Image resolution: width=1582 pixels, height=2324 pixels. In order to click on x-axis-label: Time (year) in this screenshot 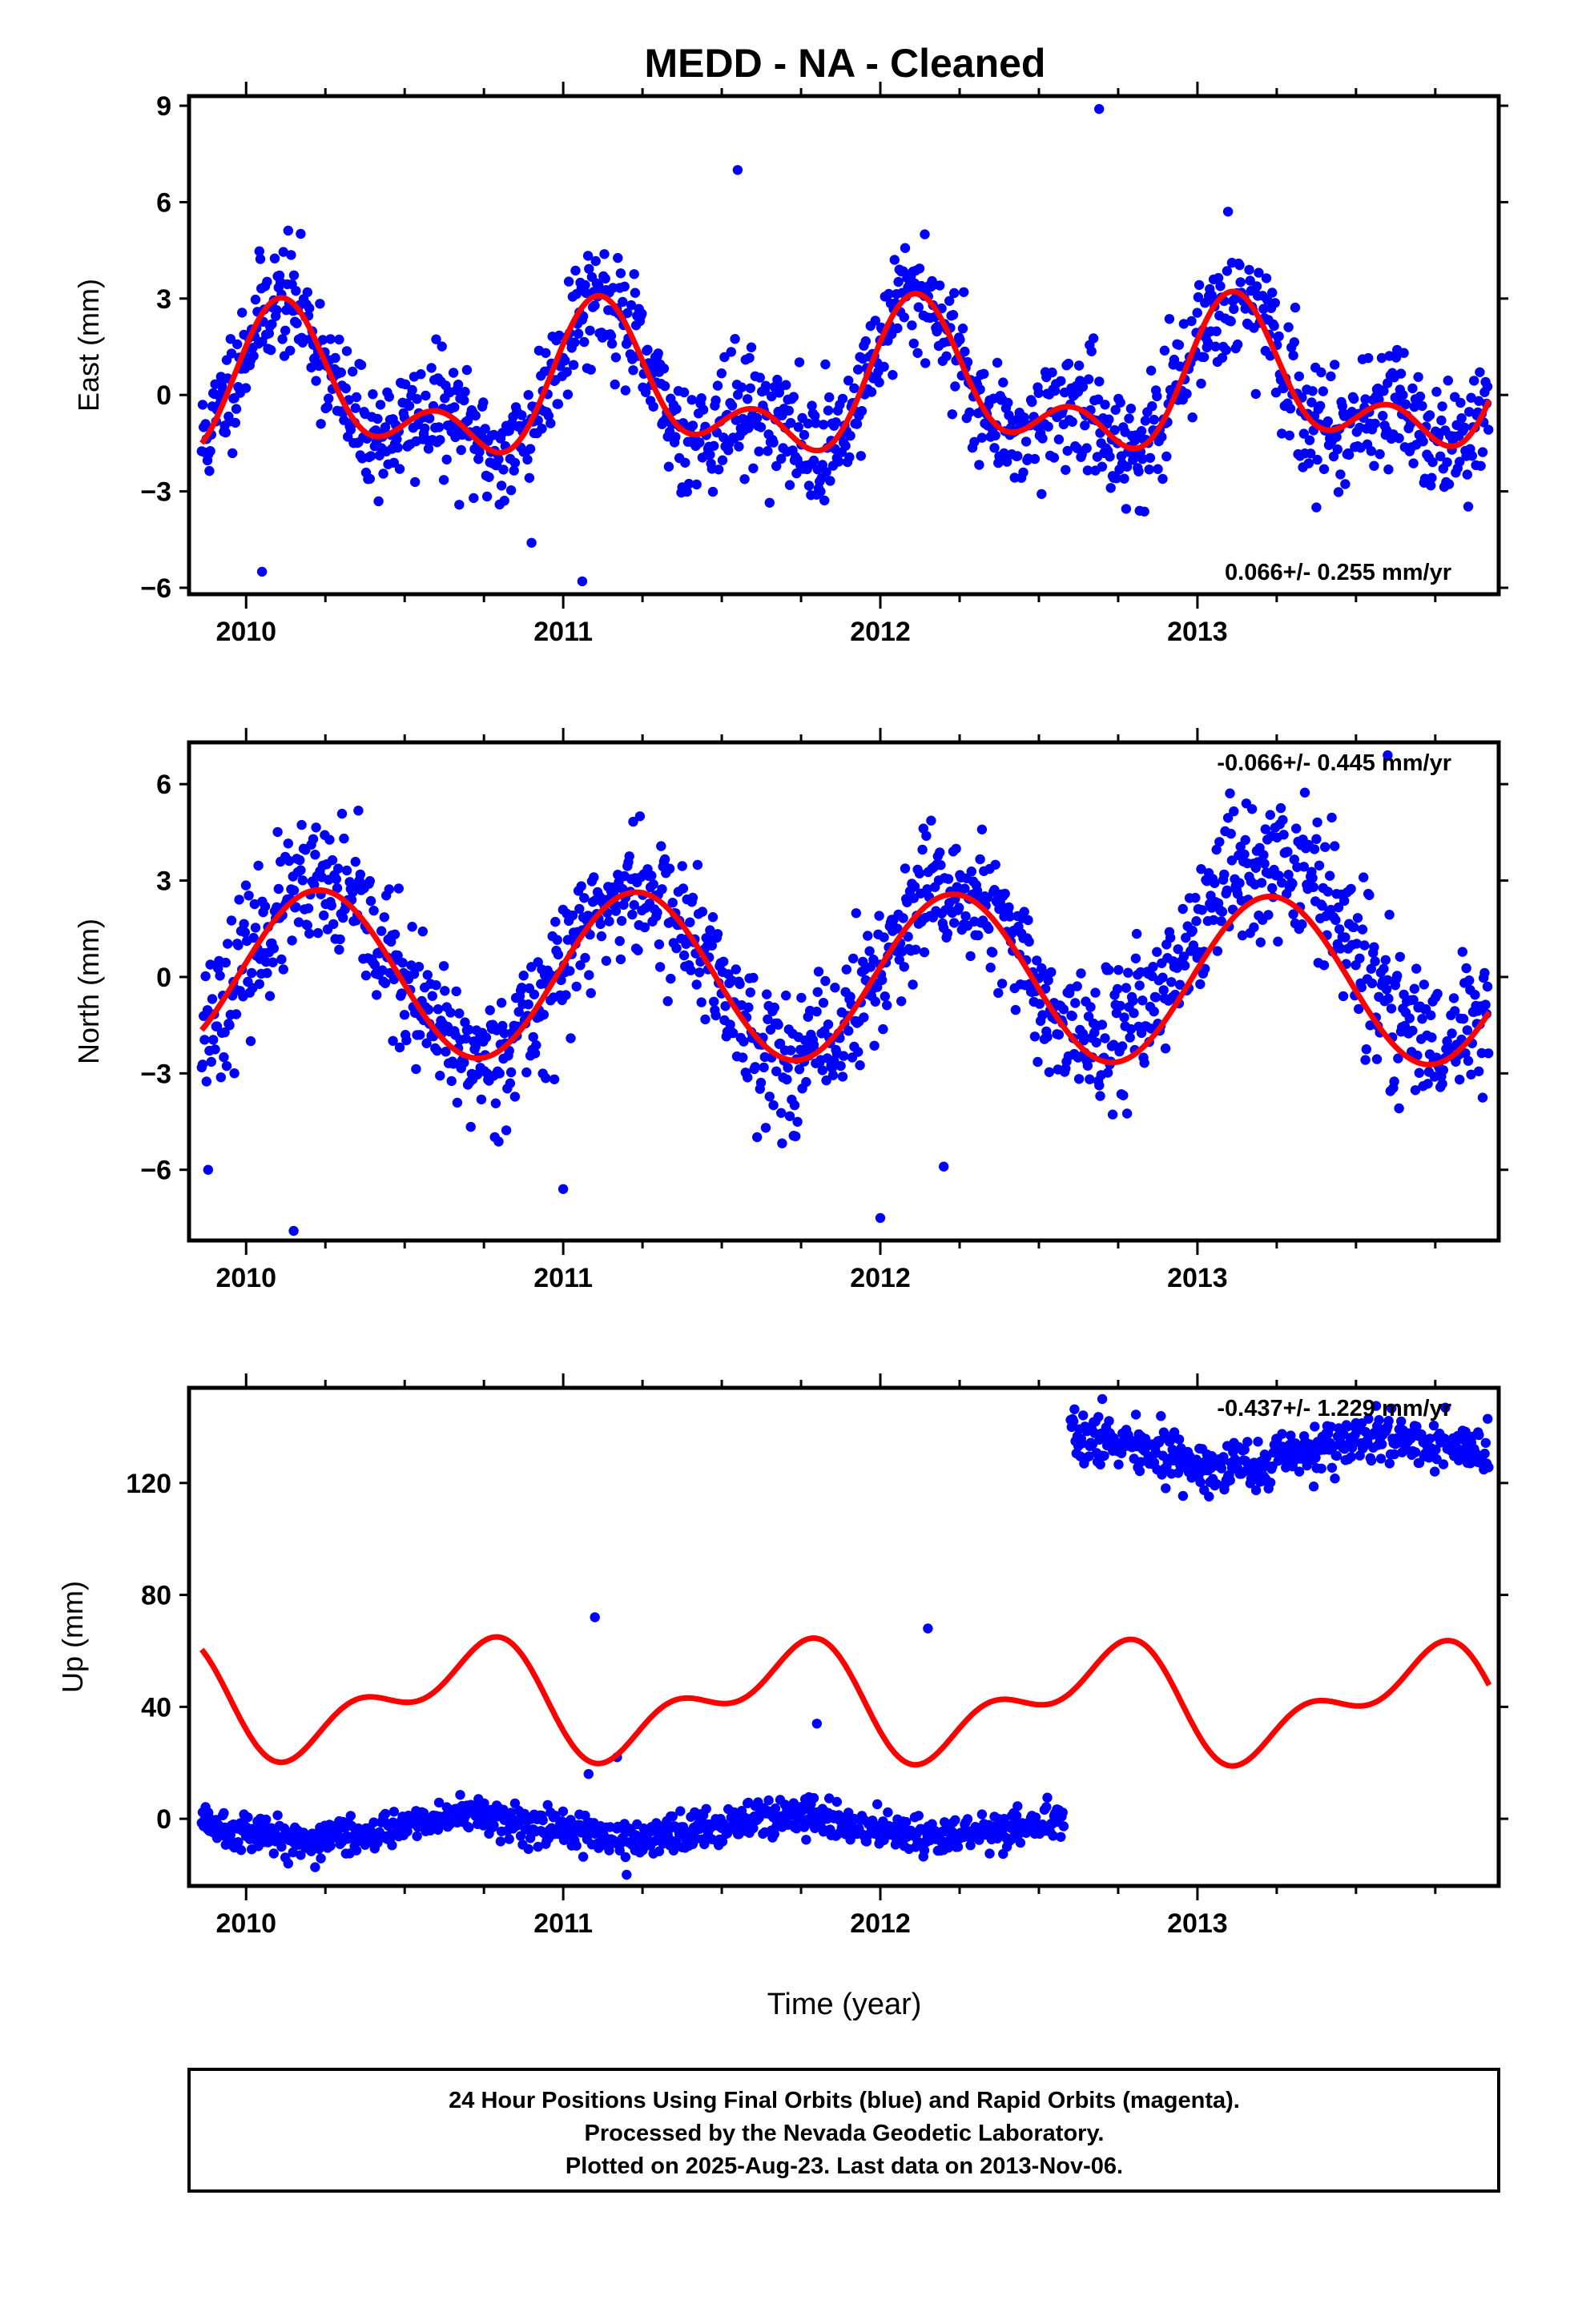, I will do `click(844, 2005)`.